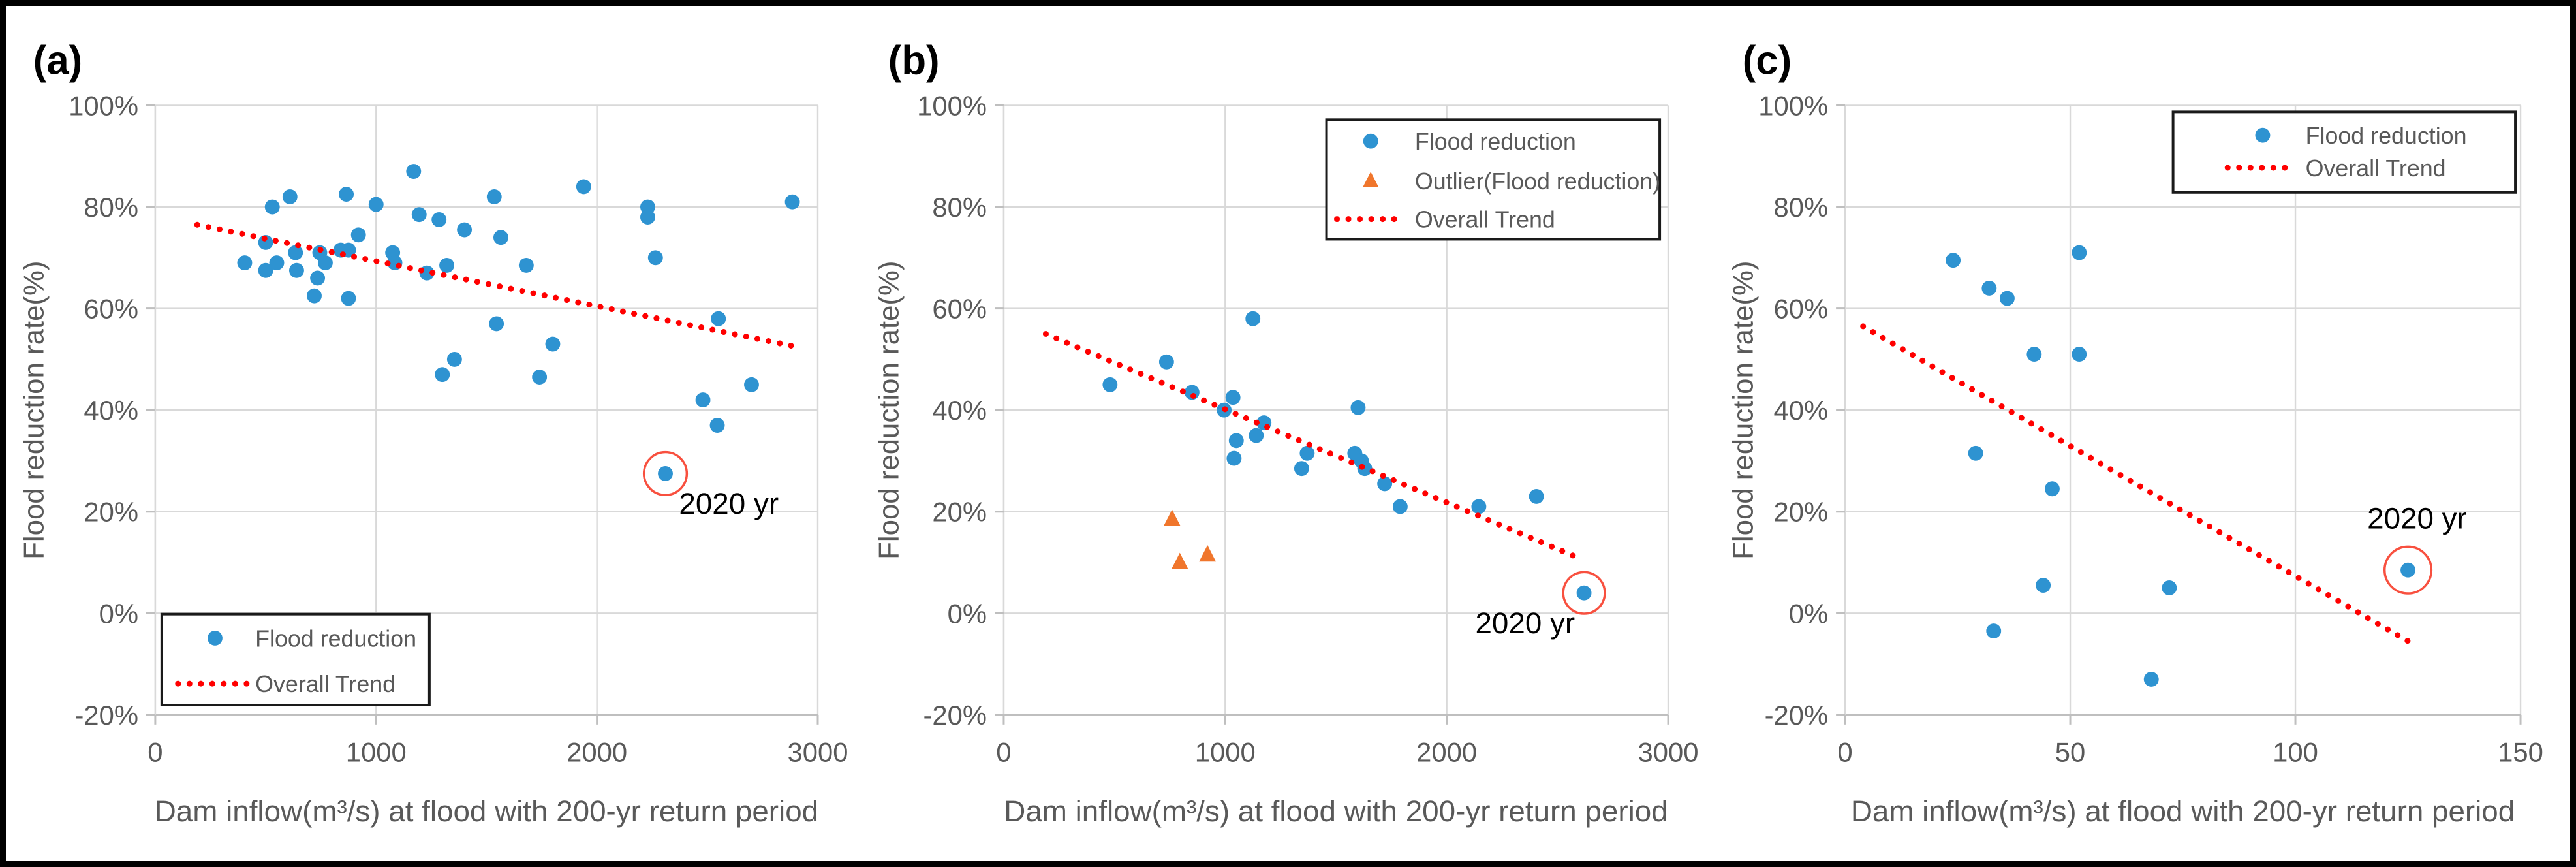 The width and height of the screenshot is (2576, 867). I want to click on legend: Flood reduction Overall Trend, so click(295, 659).